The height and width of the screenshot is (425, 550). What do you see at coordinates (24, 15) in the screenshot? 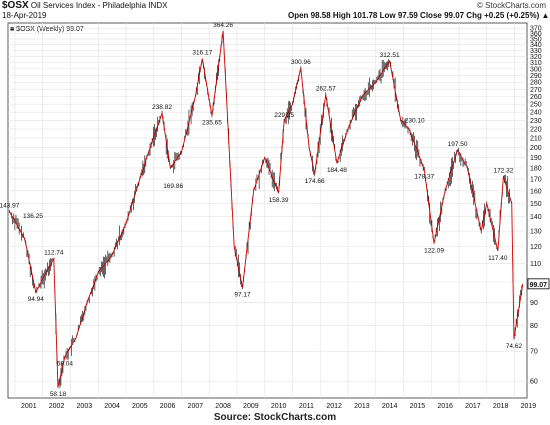
I see `chart-date: 18-Apr-2019` at bounding box center [24, 15].